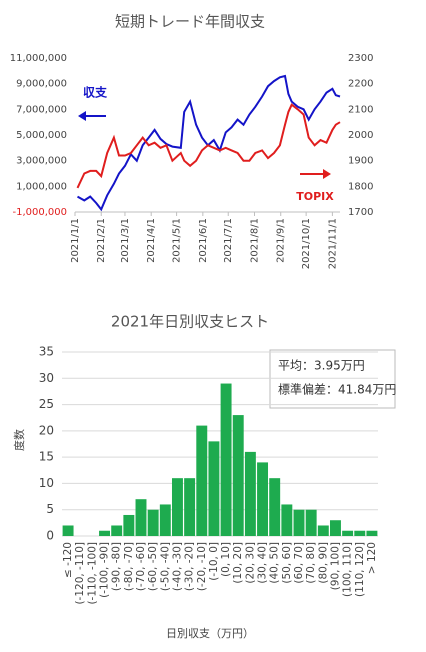 This screenshot has height=652, width=426. I want to click on x-tick-label: (-90, -80], so click(117, 566).